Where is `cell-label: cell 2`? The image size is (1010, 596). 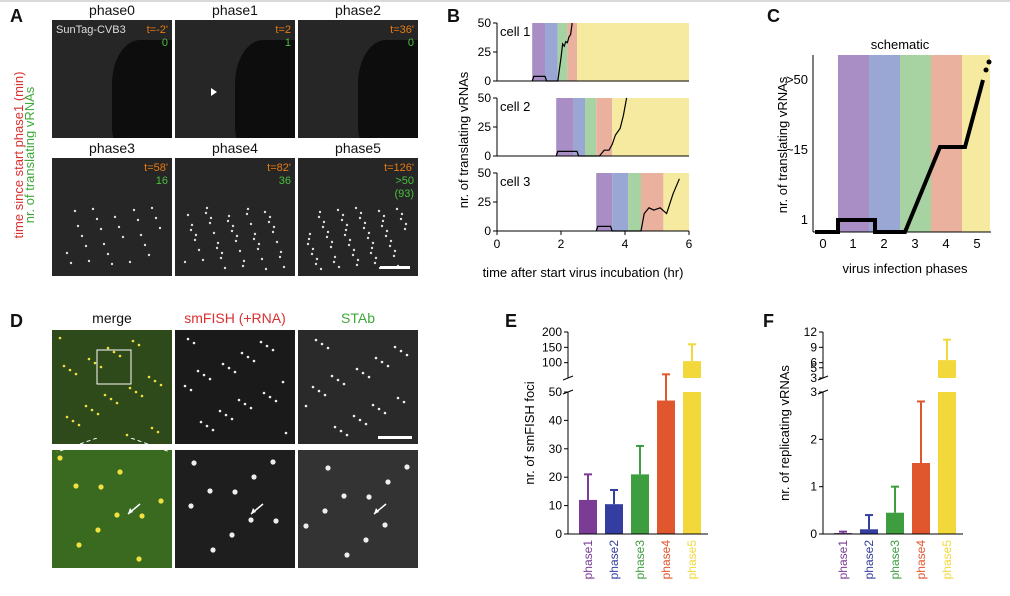
cell-label: cell 2 is located at coordinates (515, 106).